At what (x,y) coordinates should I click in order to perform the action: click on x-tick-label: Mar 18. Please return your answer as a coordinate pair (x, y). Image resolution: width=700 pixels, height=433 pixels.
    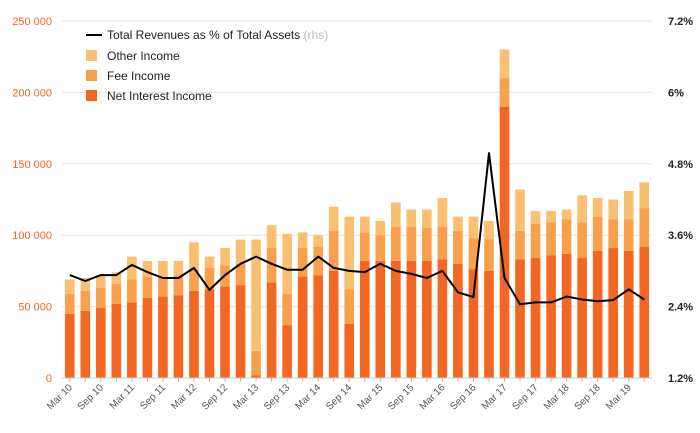
    Looking at the image, I should click on (557, 397).